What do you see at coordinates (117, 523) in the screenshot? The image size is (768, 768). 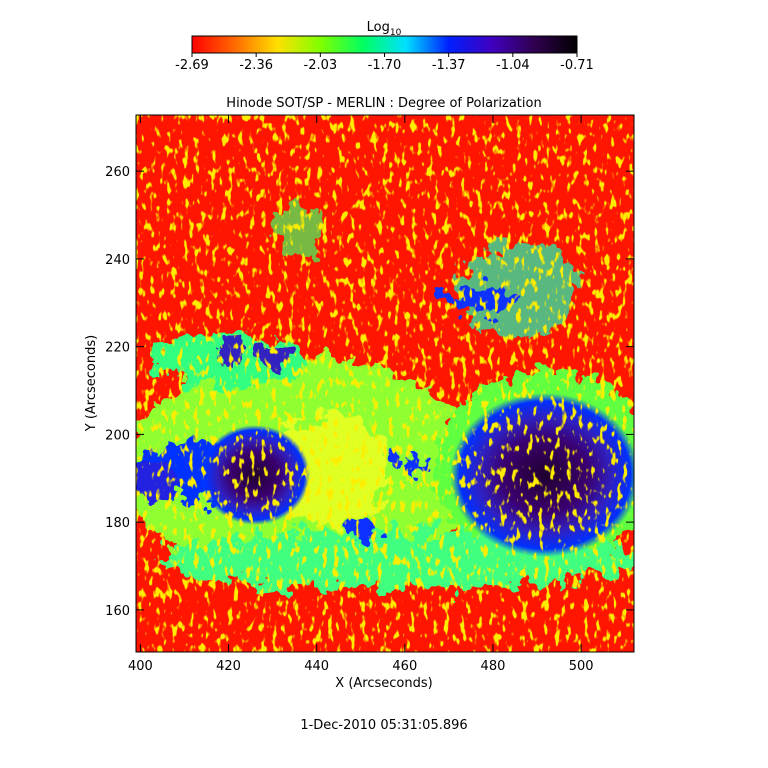 I see `y-tick-label: 180` at bounding box center [117, 523].